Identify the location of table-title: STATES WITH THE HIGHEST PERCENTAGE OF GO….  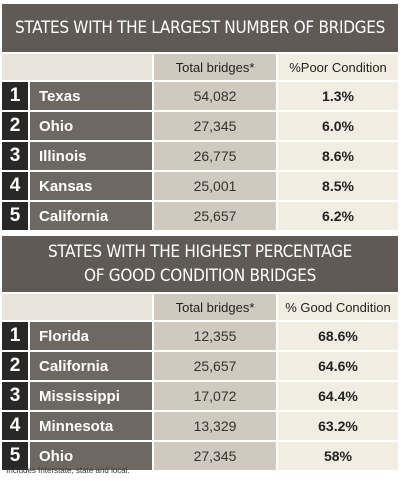
(200, 264).